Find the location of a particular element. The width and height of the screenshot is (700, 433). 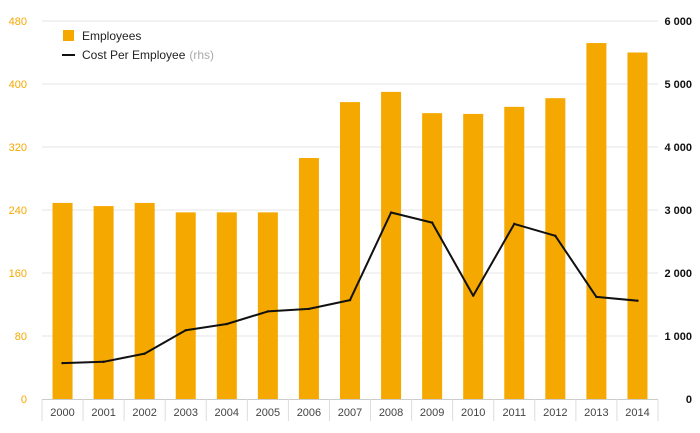

x-tick-label: 2001 is located at coordinates (103, 413).